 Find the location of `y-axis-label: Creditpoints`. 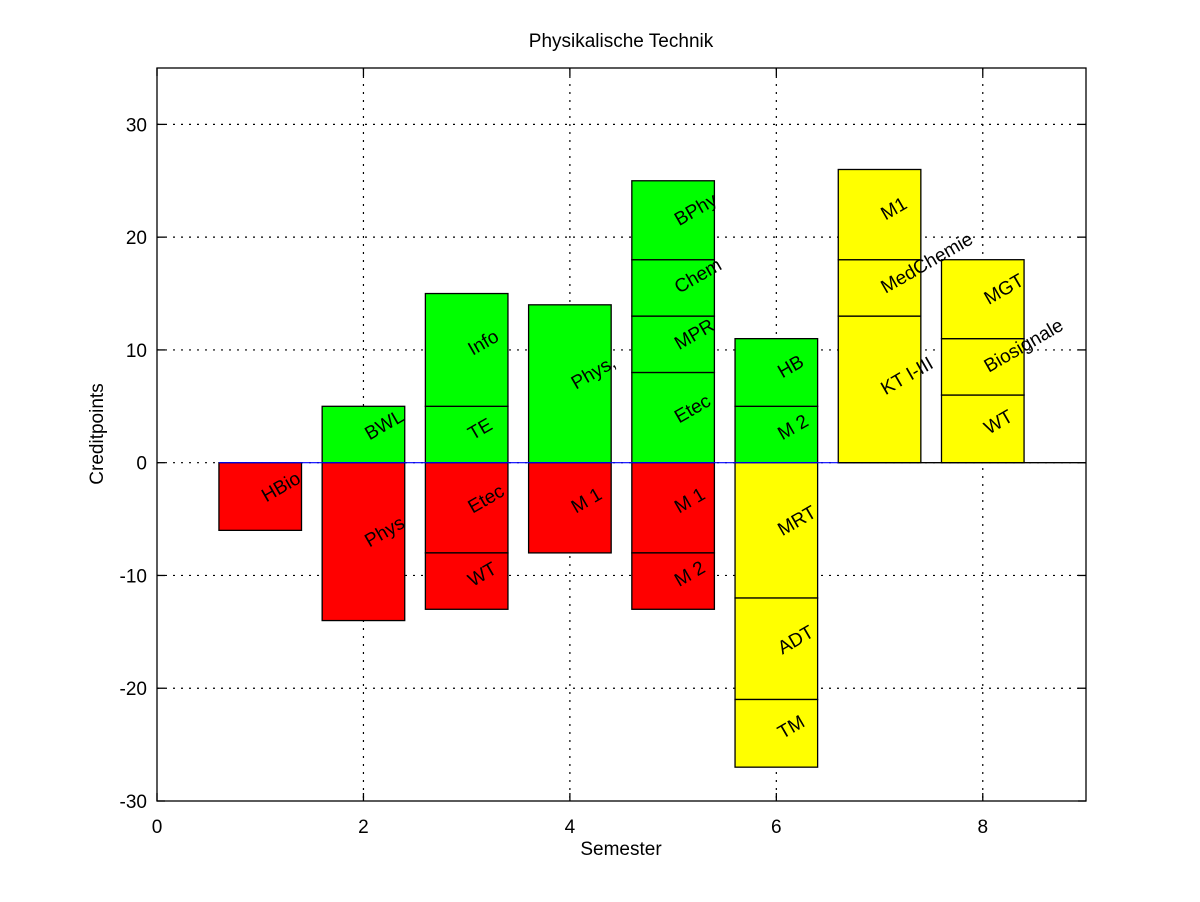

y-axis-label: Creditpoints is located at coordinates (97, 433).